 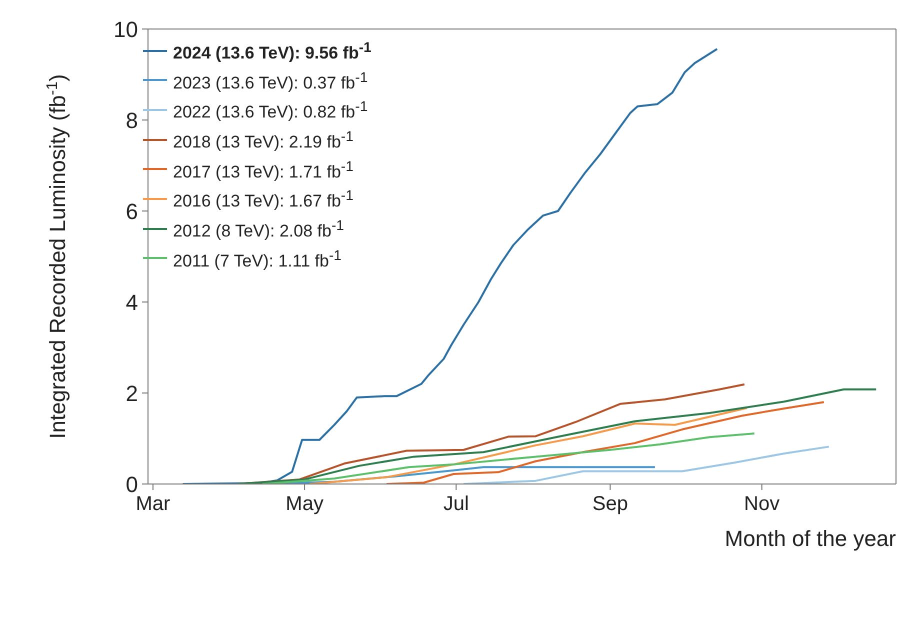 I want to click on x-tick-label: Mar, so click(x=153, y=504).